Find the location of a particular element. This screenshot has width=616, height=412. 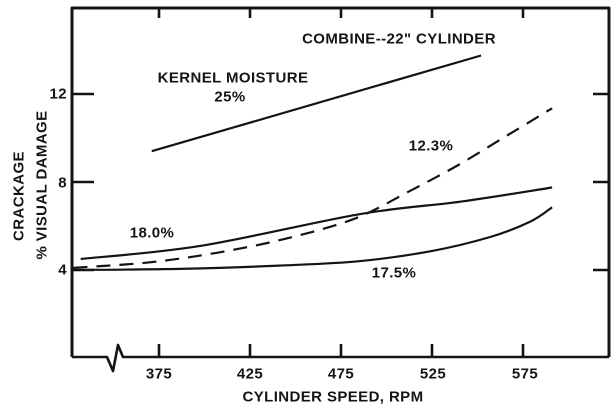

x-axis-with-break is located at coordinates (340, 358).